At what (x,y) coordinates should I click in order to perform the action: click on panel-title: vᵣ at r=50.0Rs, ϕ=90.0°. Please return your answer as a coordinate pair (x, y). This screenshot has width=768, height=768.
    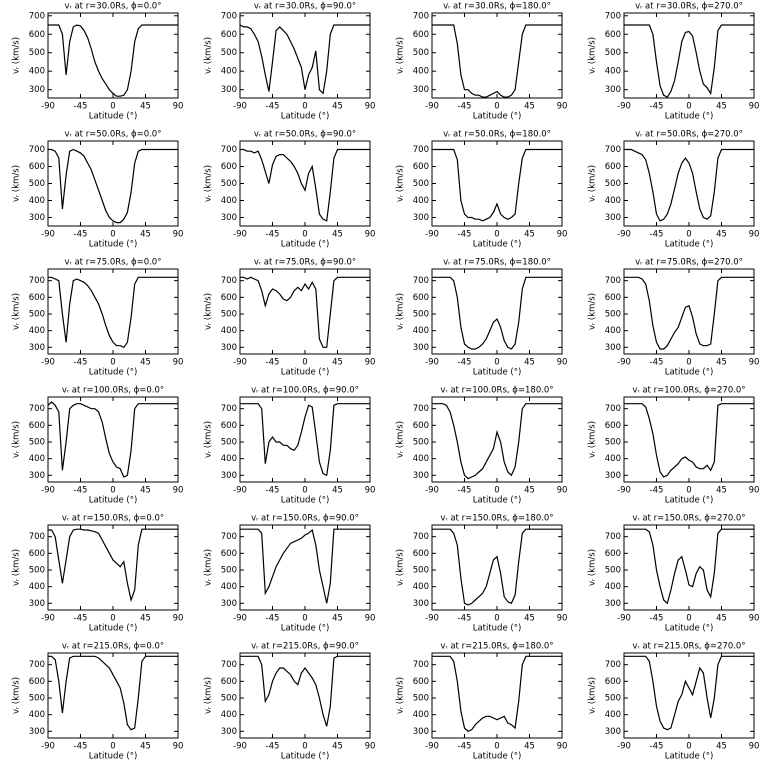
    Looking at the image, I should click on (305, 135).